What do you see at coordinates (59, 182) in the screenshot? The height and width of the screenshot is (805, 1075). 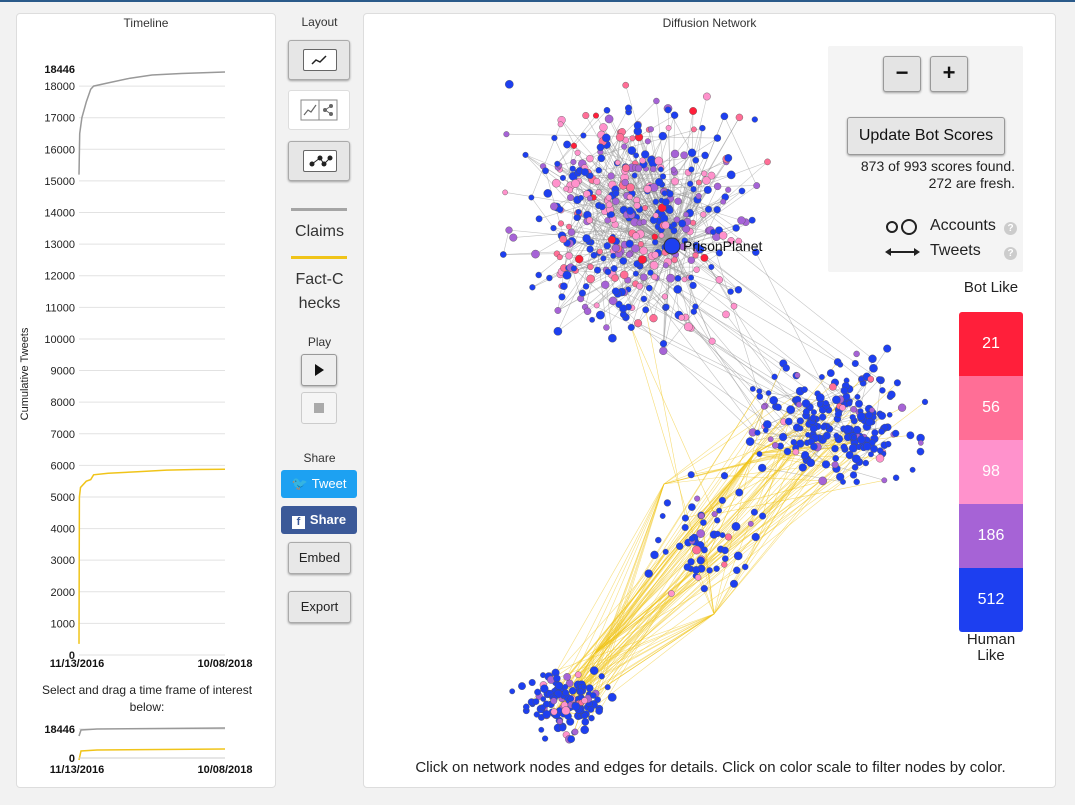 I see `y-tick-label: 15000` at bounding box center [59, 182].